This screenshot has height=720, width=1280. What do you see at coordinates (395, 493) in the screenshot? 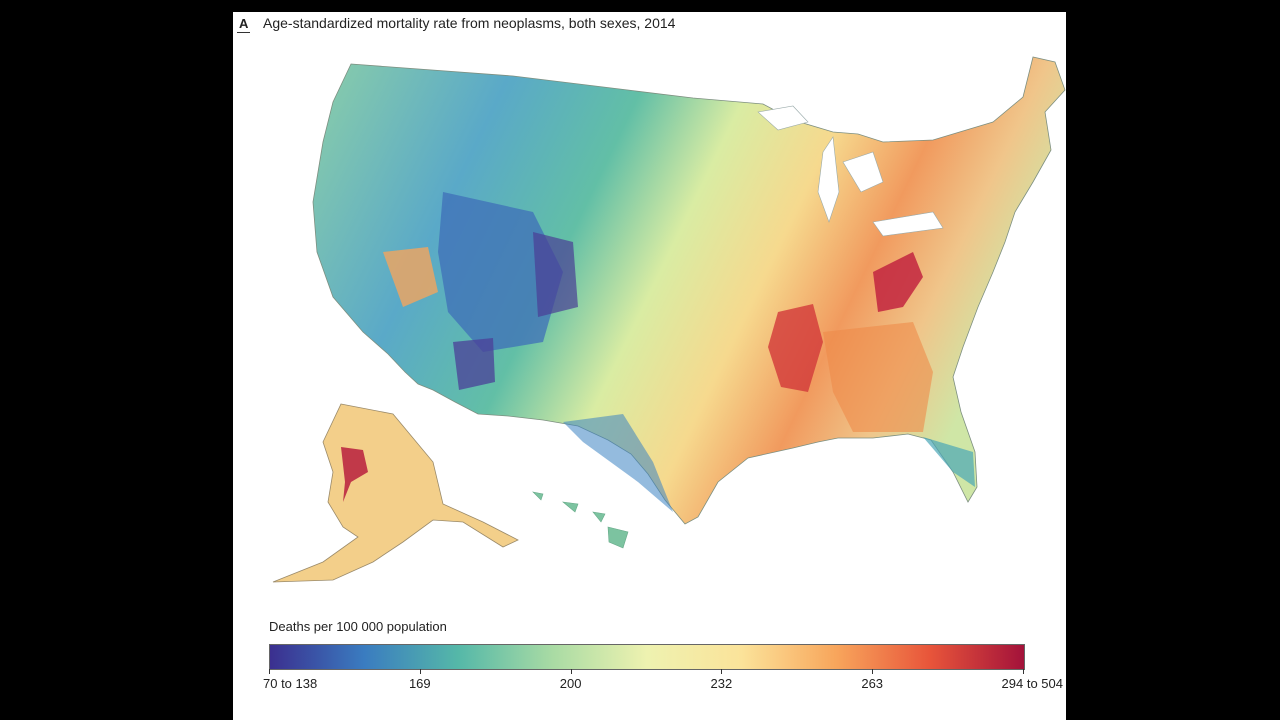
I see `alaska-region` at bounding box center [395, 493].